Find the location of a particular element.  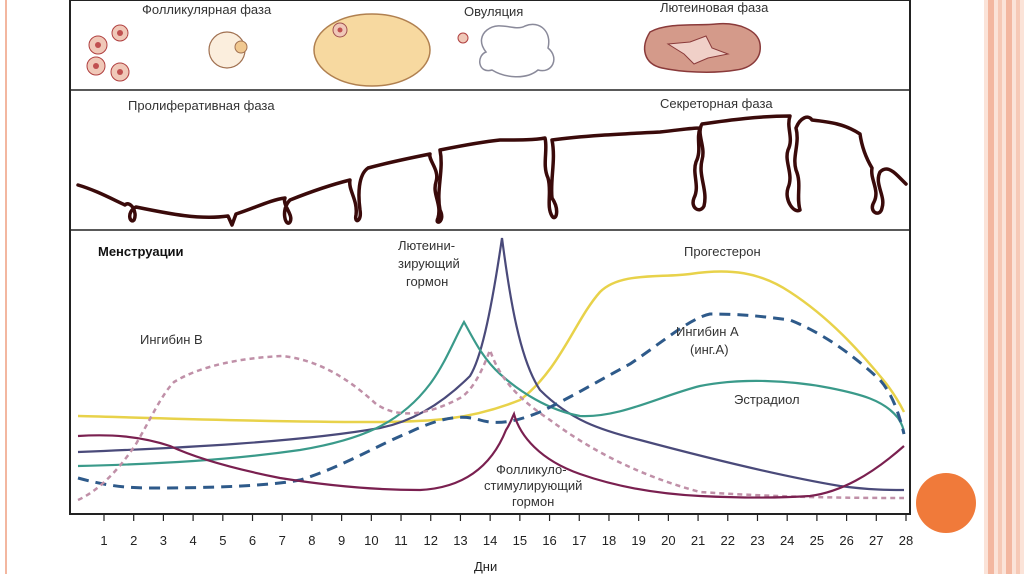

x-tick-label: 19 is located at coordinates (638, 540).